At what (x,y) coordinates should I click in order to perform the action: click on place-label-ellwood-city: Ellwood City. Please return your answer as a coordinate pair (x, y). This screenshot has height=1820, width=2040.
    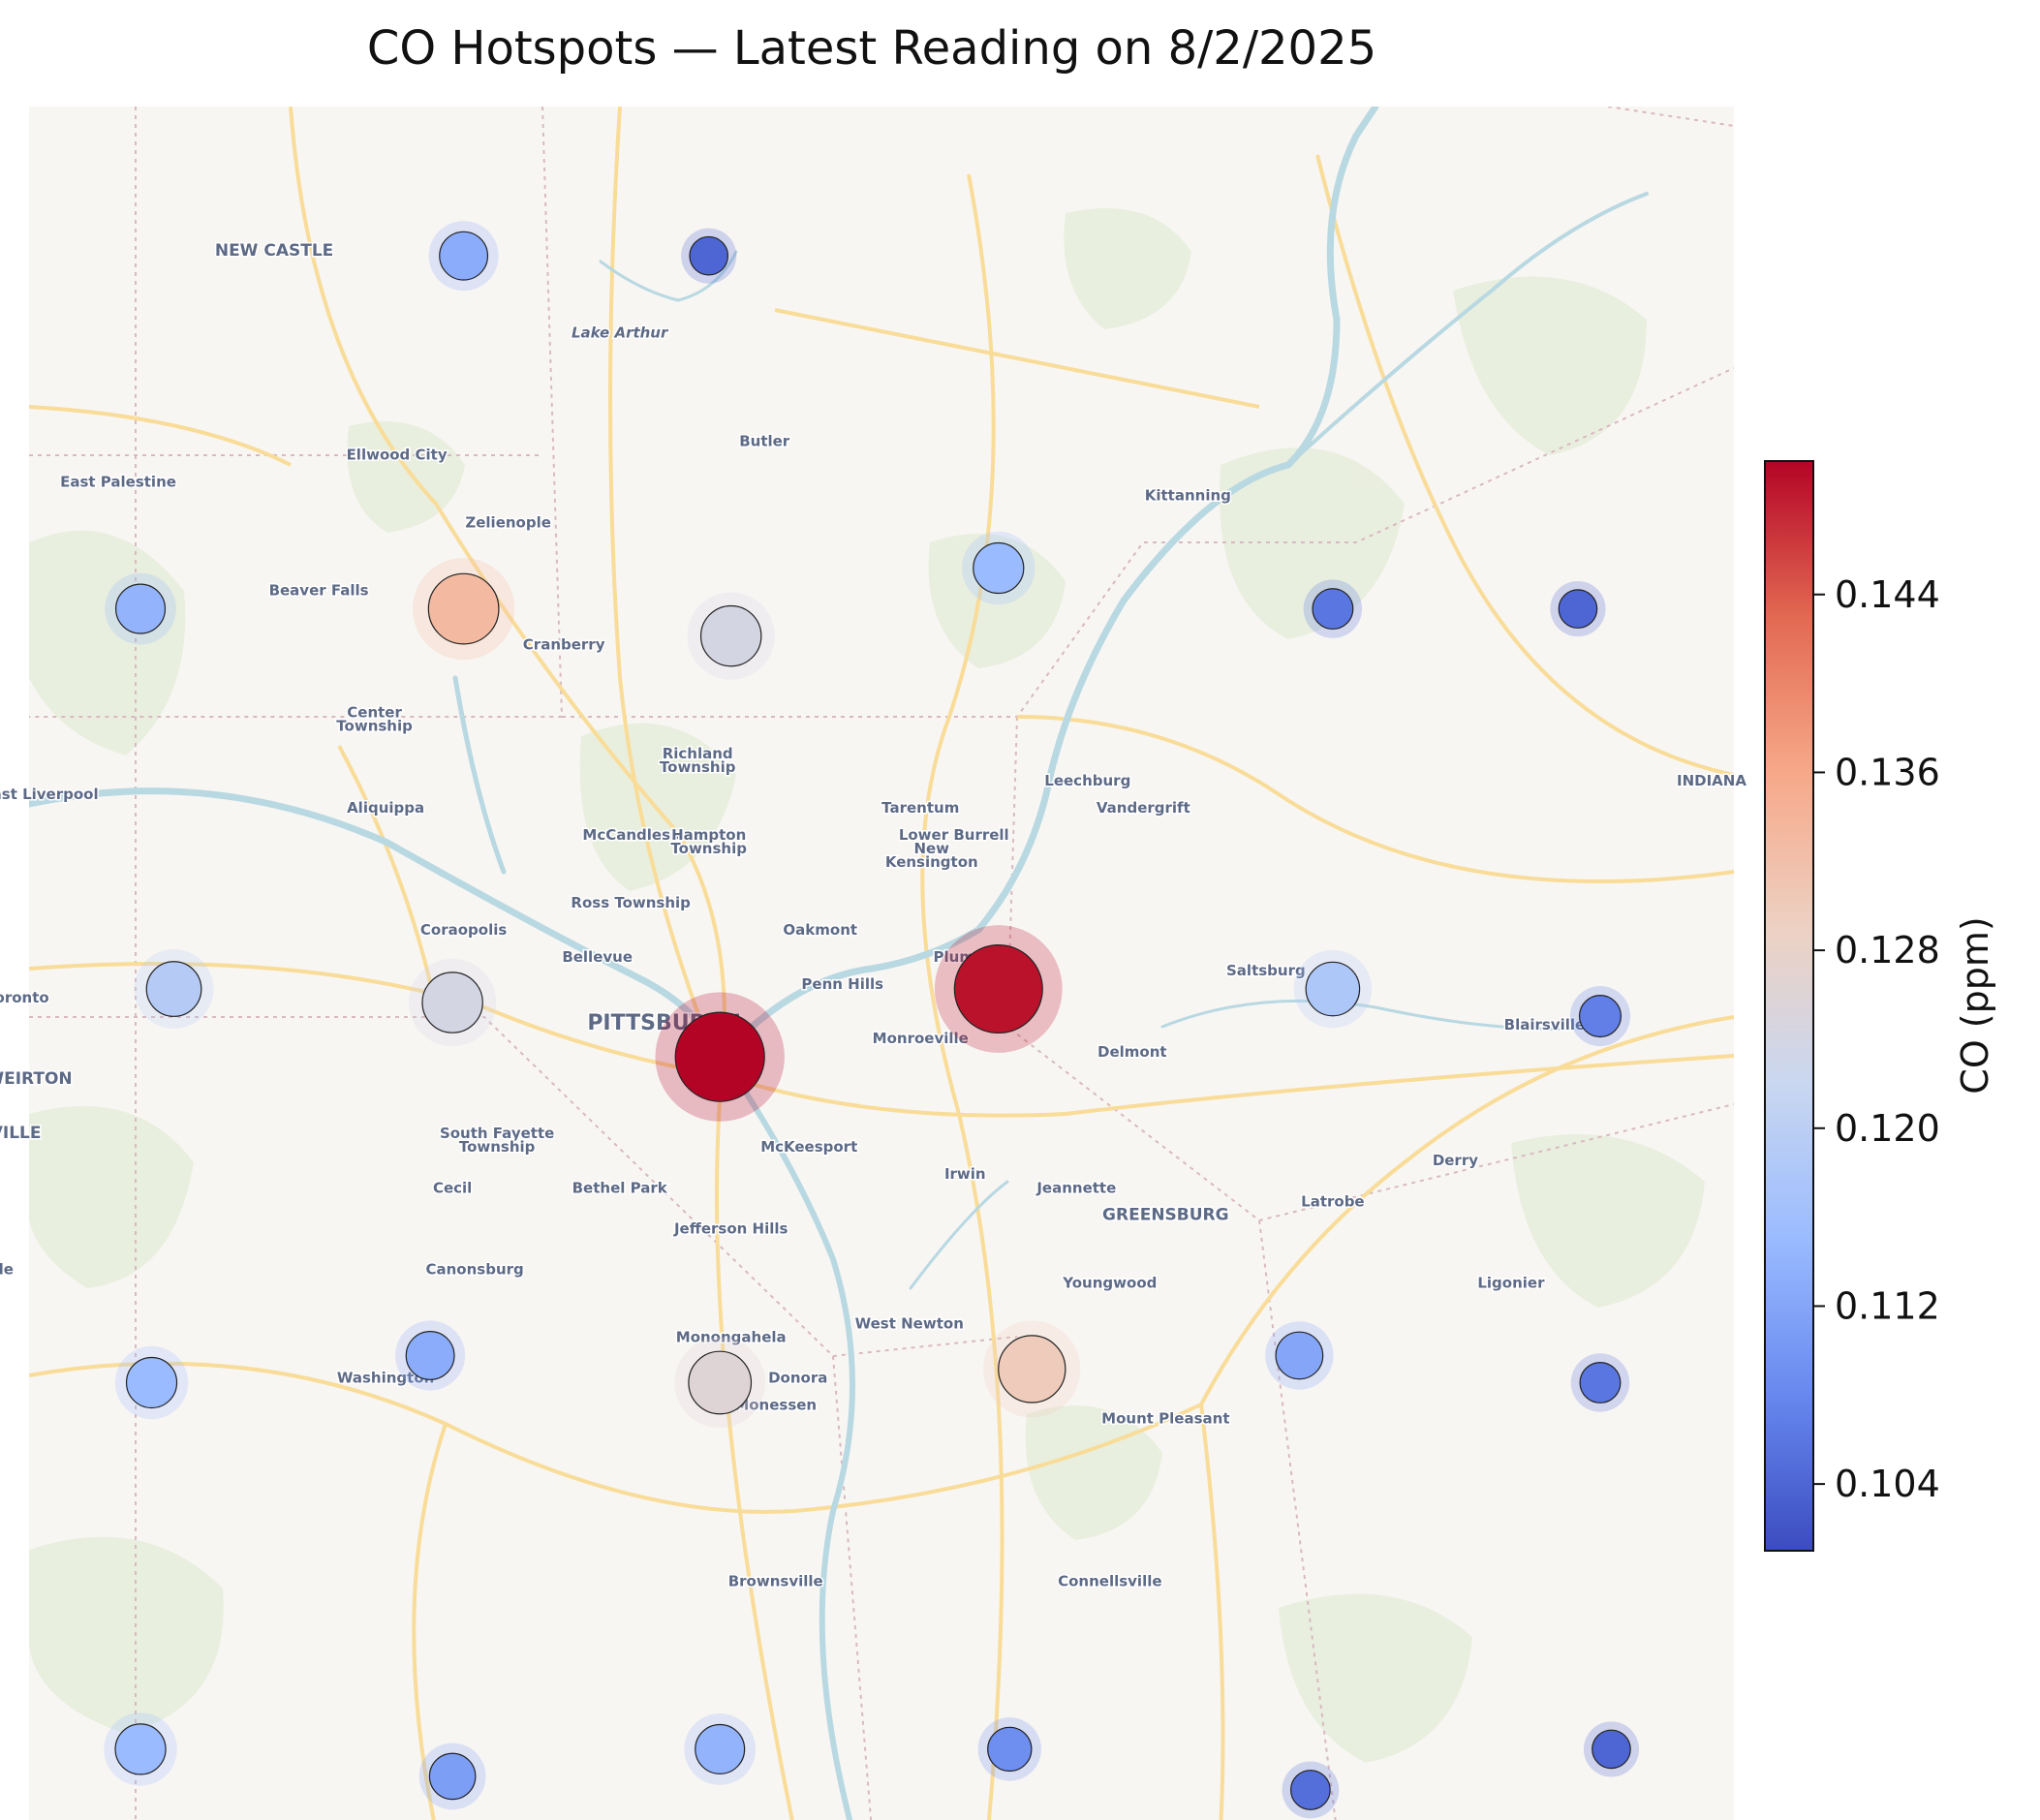
    Looking at the image, I should click on (398, 455).